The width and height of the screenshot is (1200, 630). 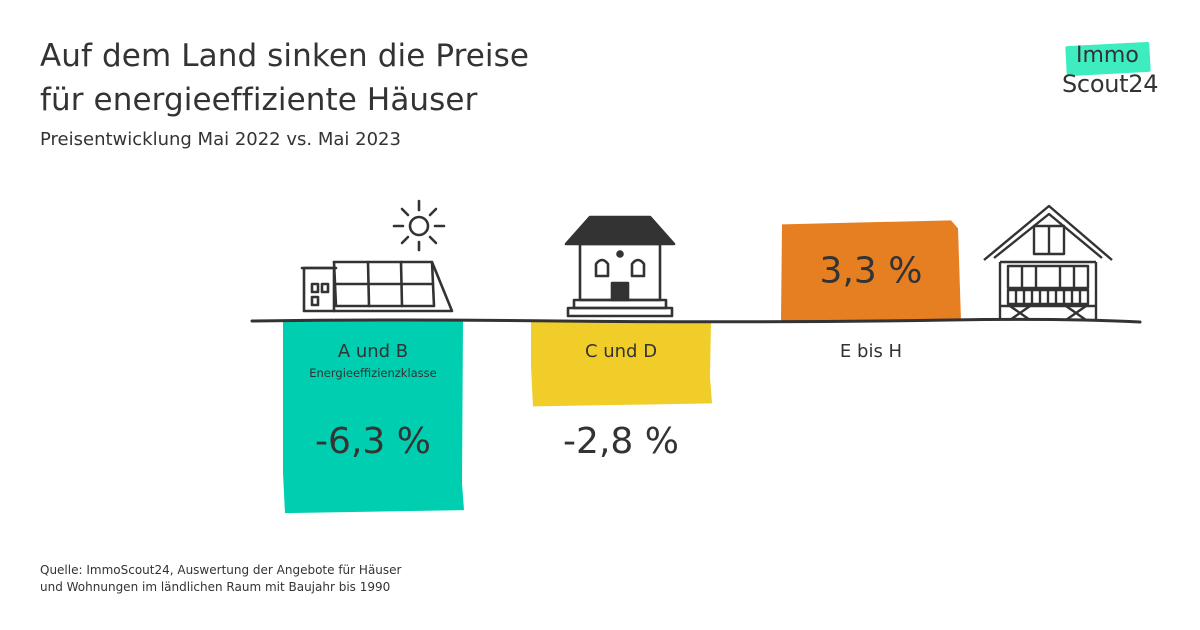 I want to click on half-timbered-house-icon, so click(x=1048, y=262).